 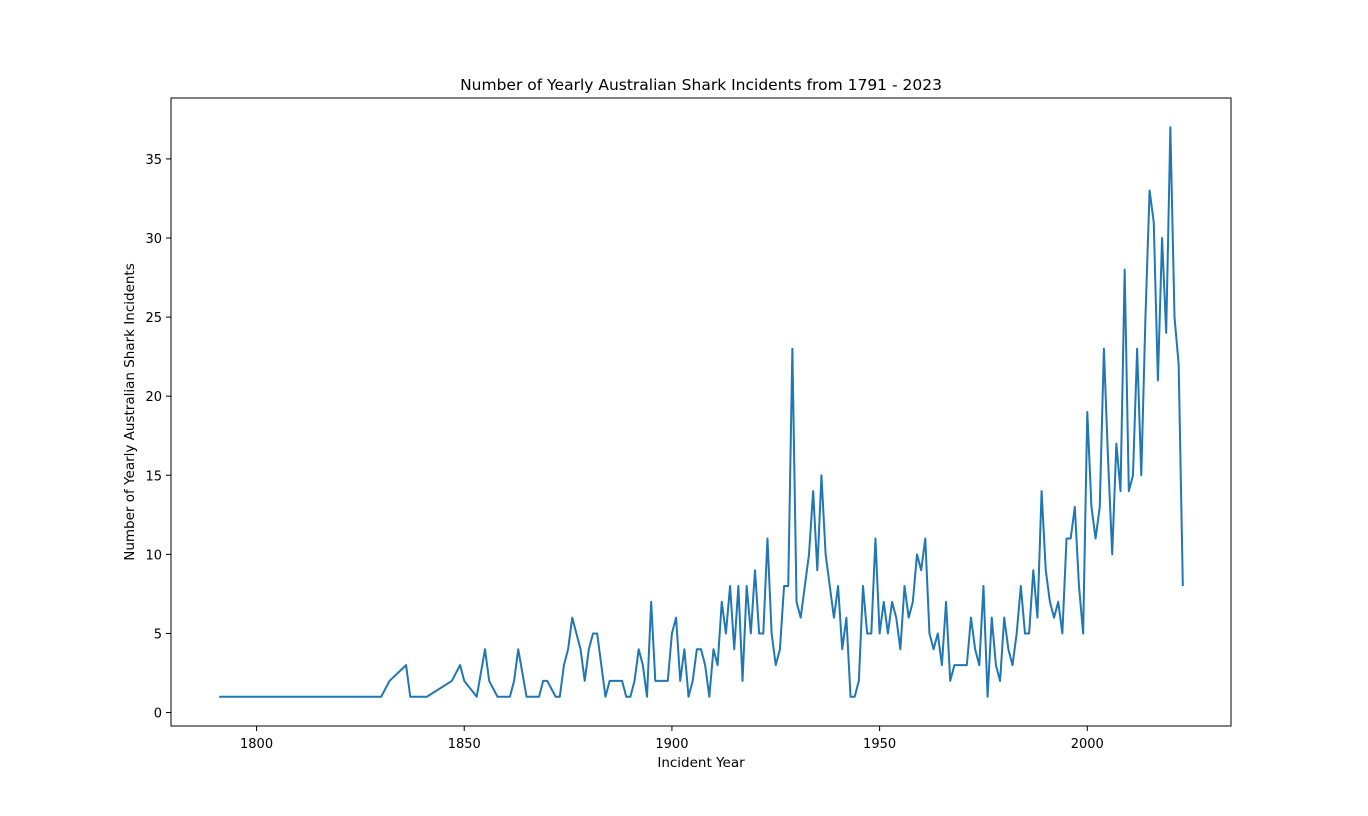 What do you see at coordinates (158, 714) in the screenshot?
I see `y-tick-label: 0` at bounding box center [158, 714].